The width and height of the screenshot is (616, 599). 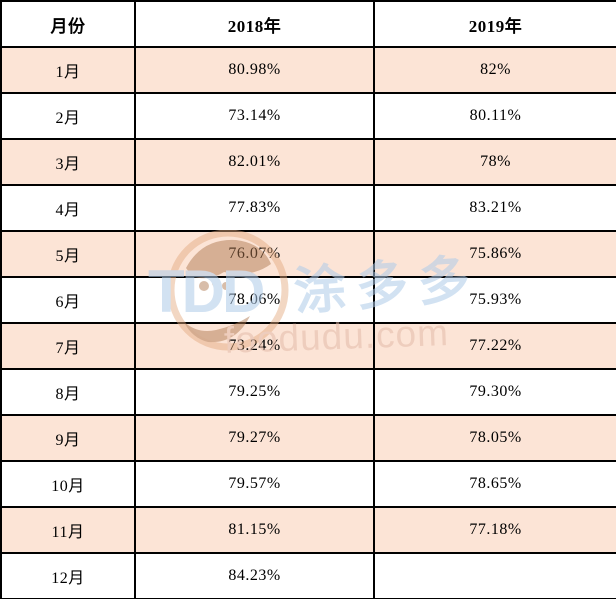 I want to click on value-2019-cell: 78.65%, so click(x=494, y=484).